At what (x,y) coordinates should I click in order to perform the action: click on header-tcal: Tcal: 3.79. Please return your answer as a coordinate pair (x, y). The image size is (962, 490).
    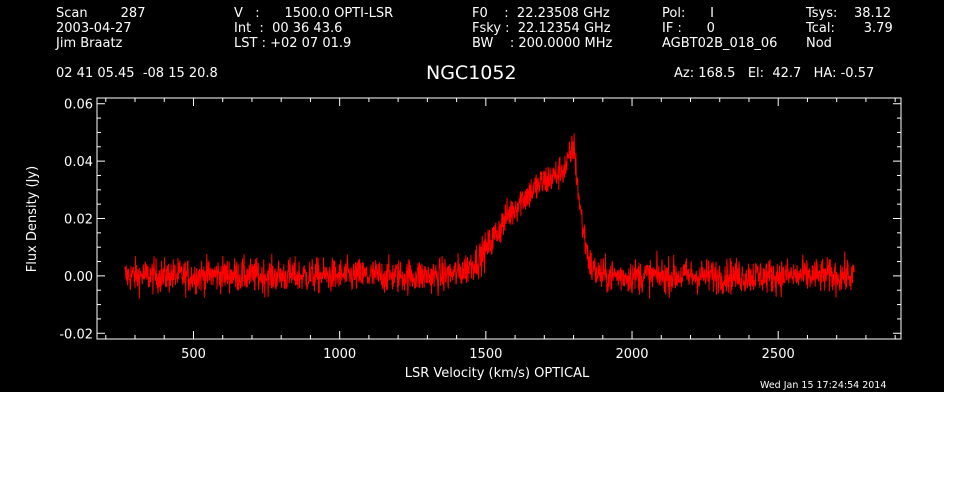
    Looking at the image, I should click on (849, 28).